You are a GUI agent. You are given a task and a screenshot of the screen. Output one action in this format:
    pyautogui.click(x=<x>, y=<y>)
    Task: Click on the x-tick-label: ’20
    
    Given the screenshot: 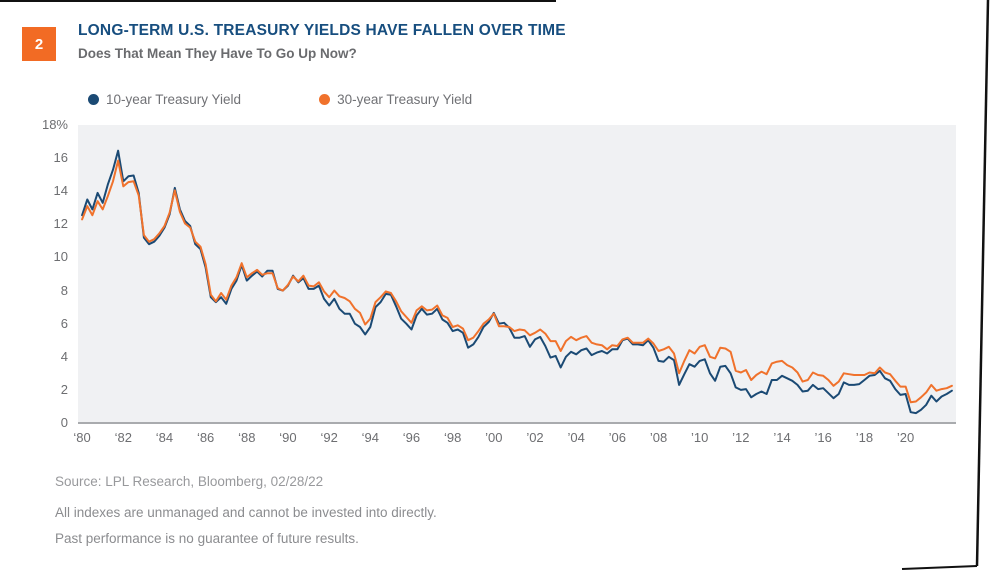 What is the action you would take?
    pyautogui.click(x=905, y=437)
    